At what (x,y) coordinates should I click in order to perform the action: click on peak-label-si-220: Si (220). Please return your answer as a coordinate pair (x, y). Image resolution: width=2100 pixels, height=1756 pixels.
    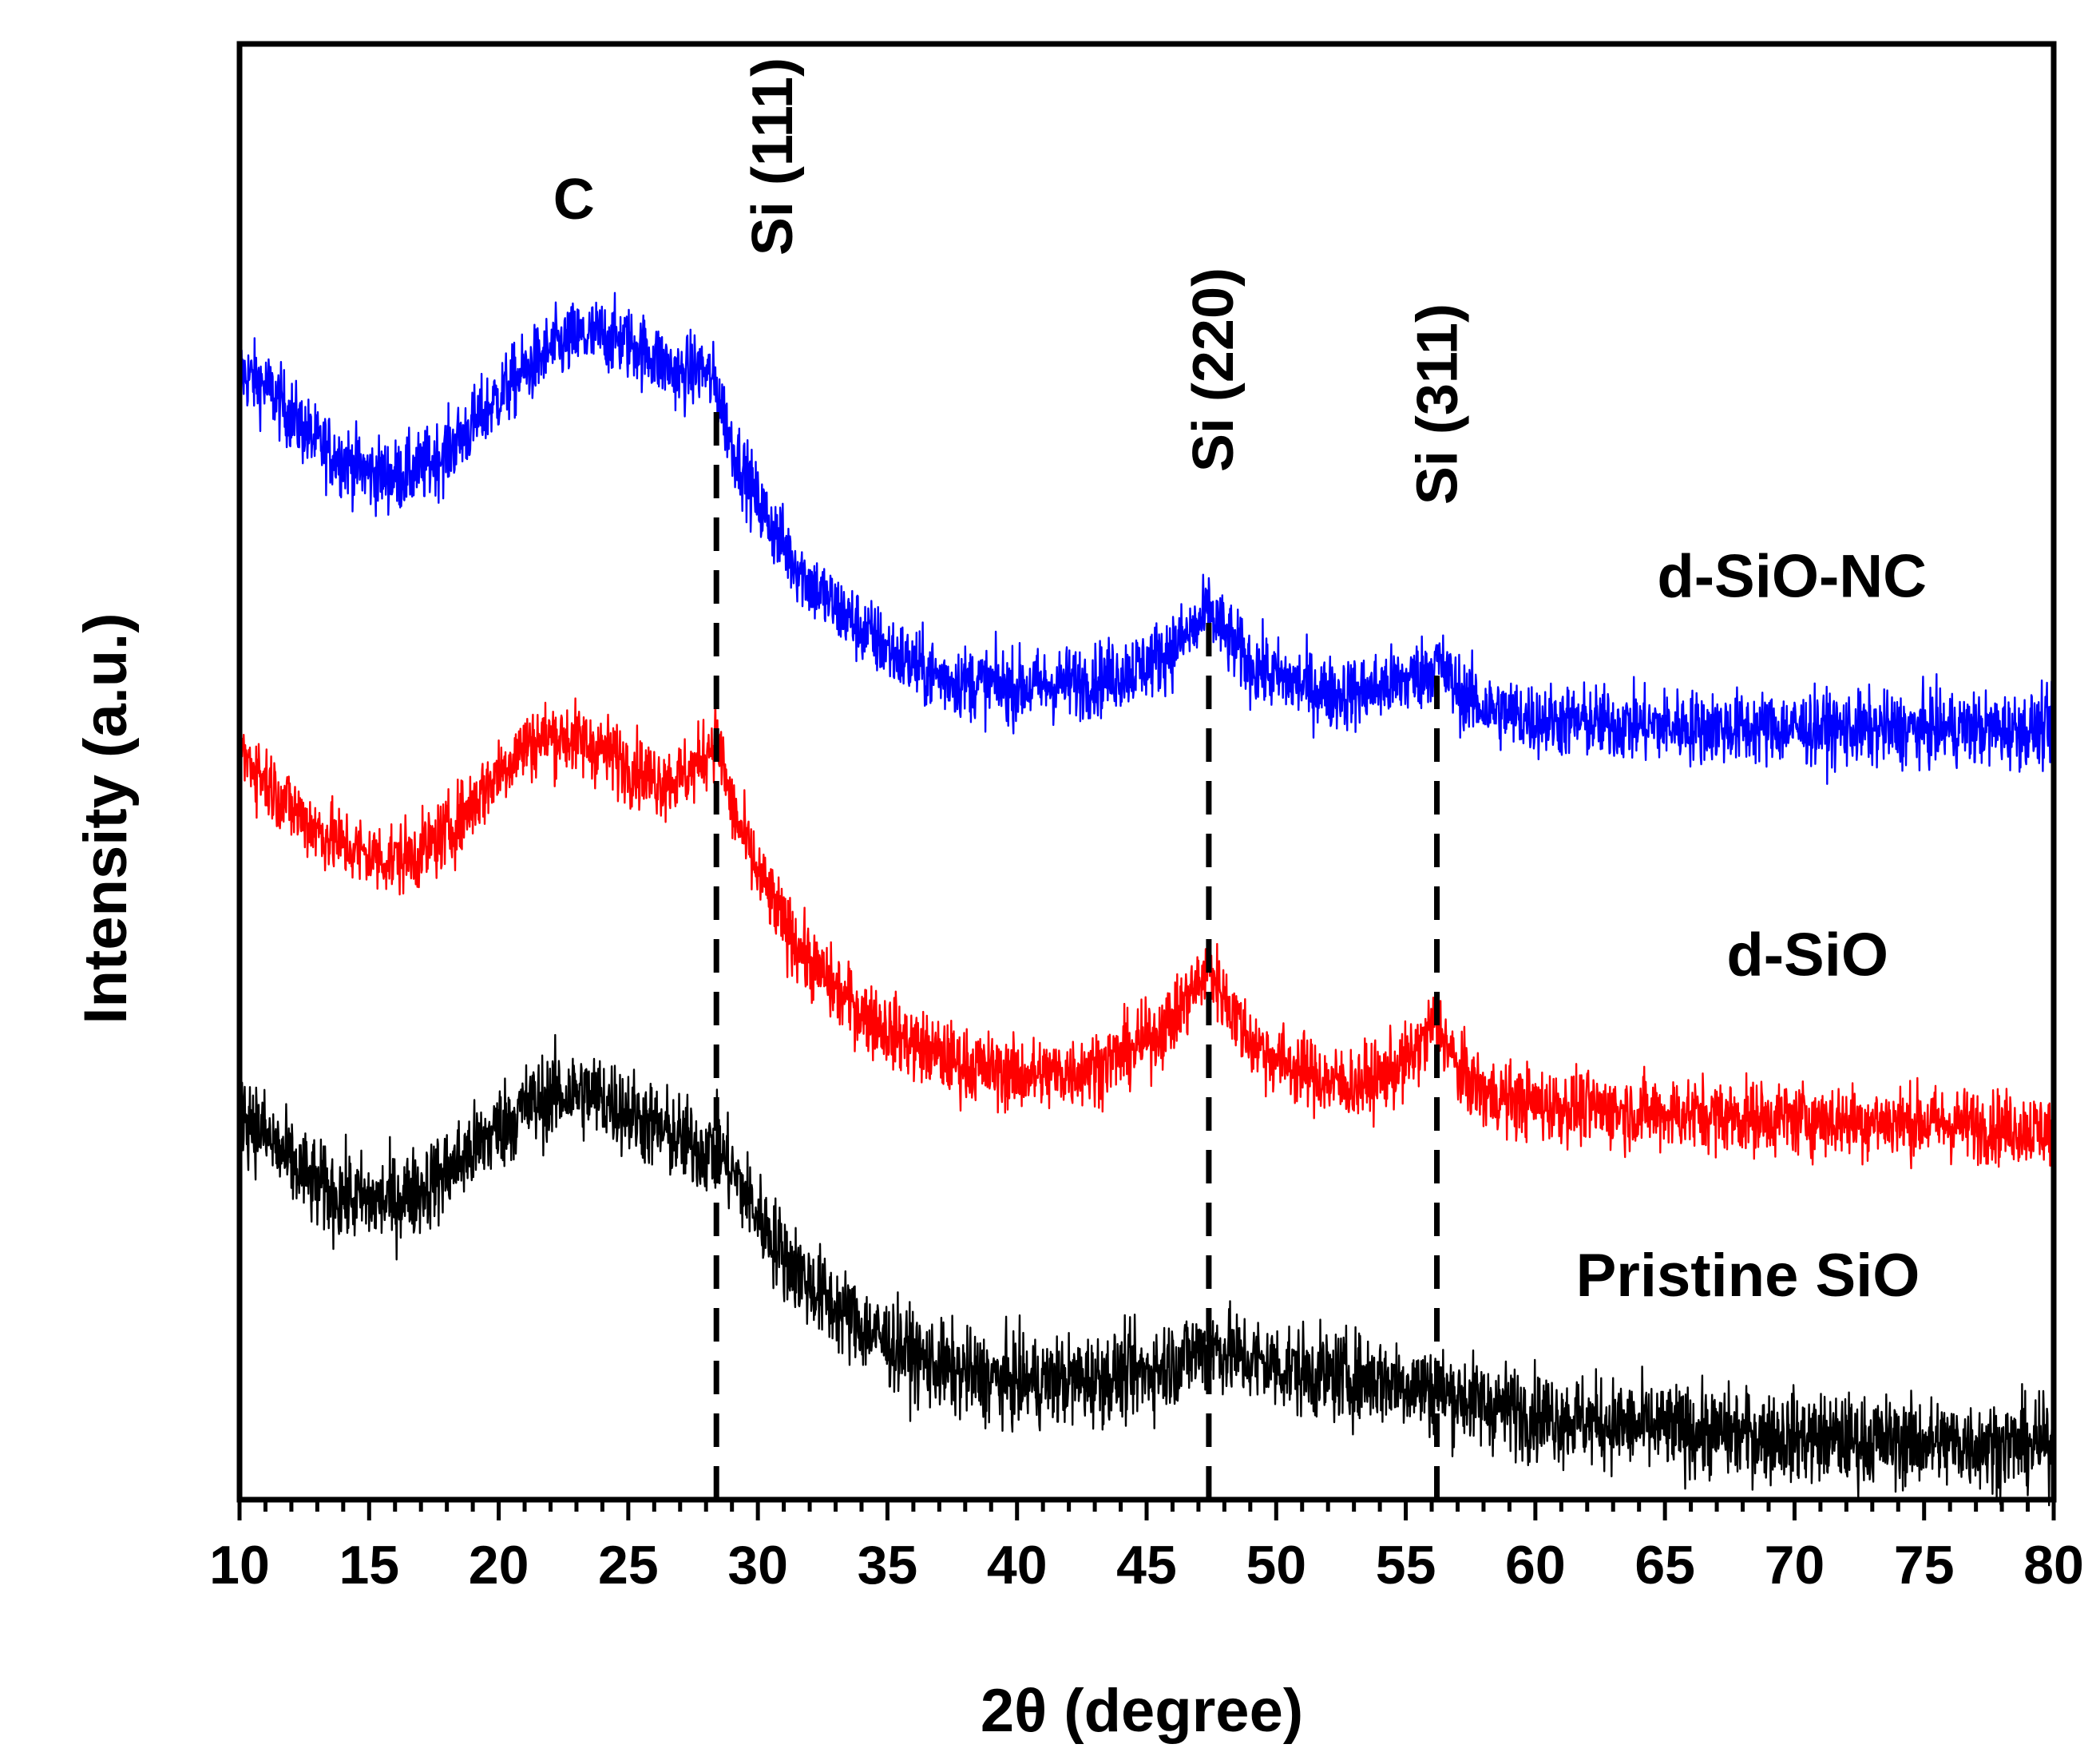
    Looking at the image, I should click on (1214, 370).